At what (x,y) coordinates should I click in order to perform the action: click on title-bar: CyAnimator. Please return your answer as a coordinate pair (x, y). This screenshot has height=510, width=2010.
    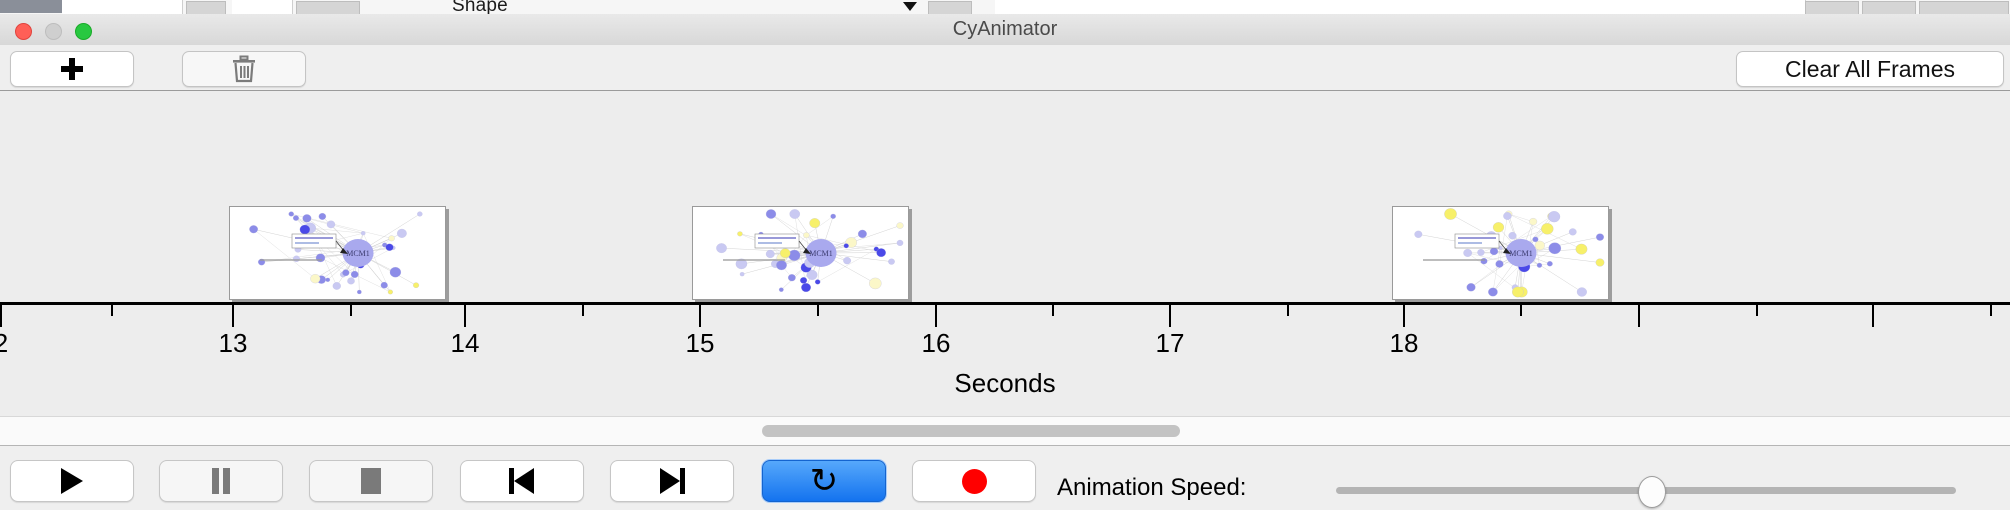
    Looking at the image, I should click on (1005, 30).